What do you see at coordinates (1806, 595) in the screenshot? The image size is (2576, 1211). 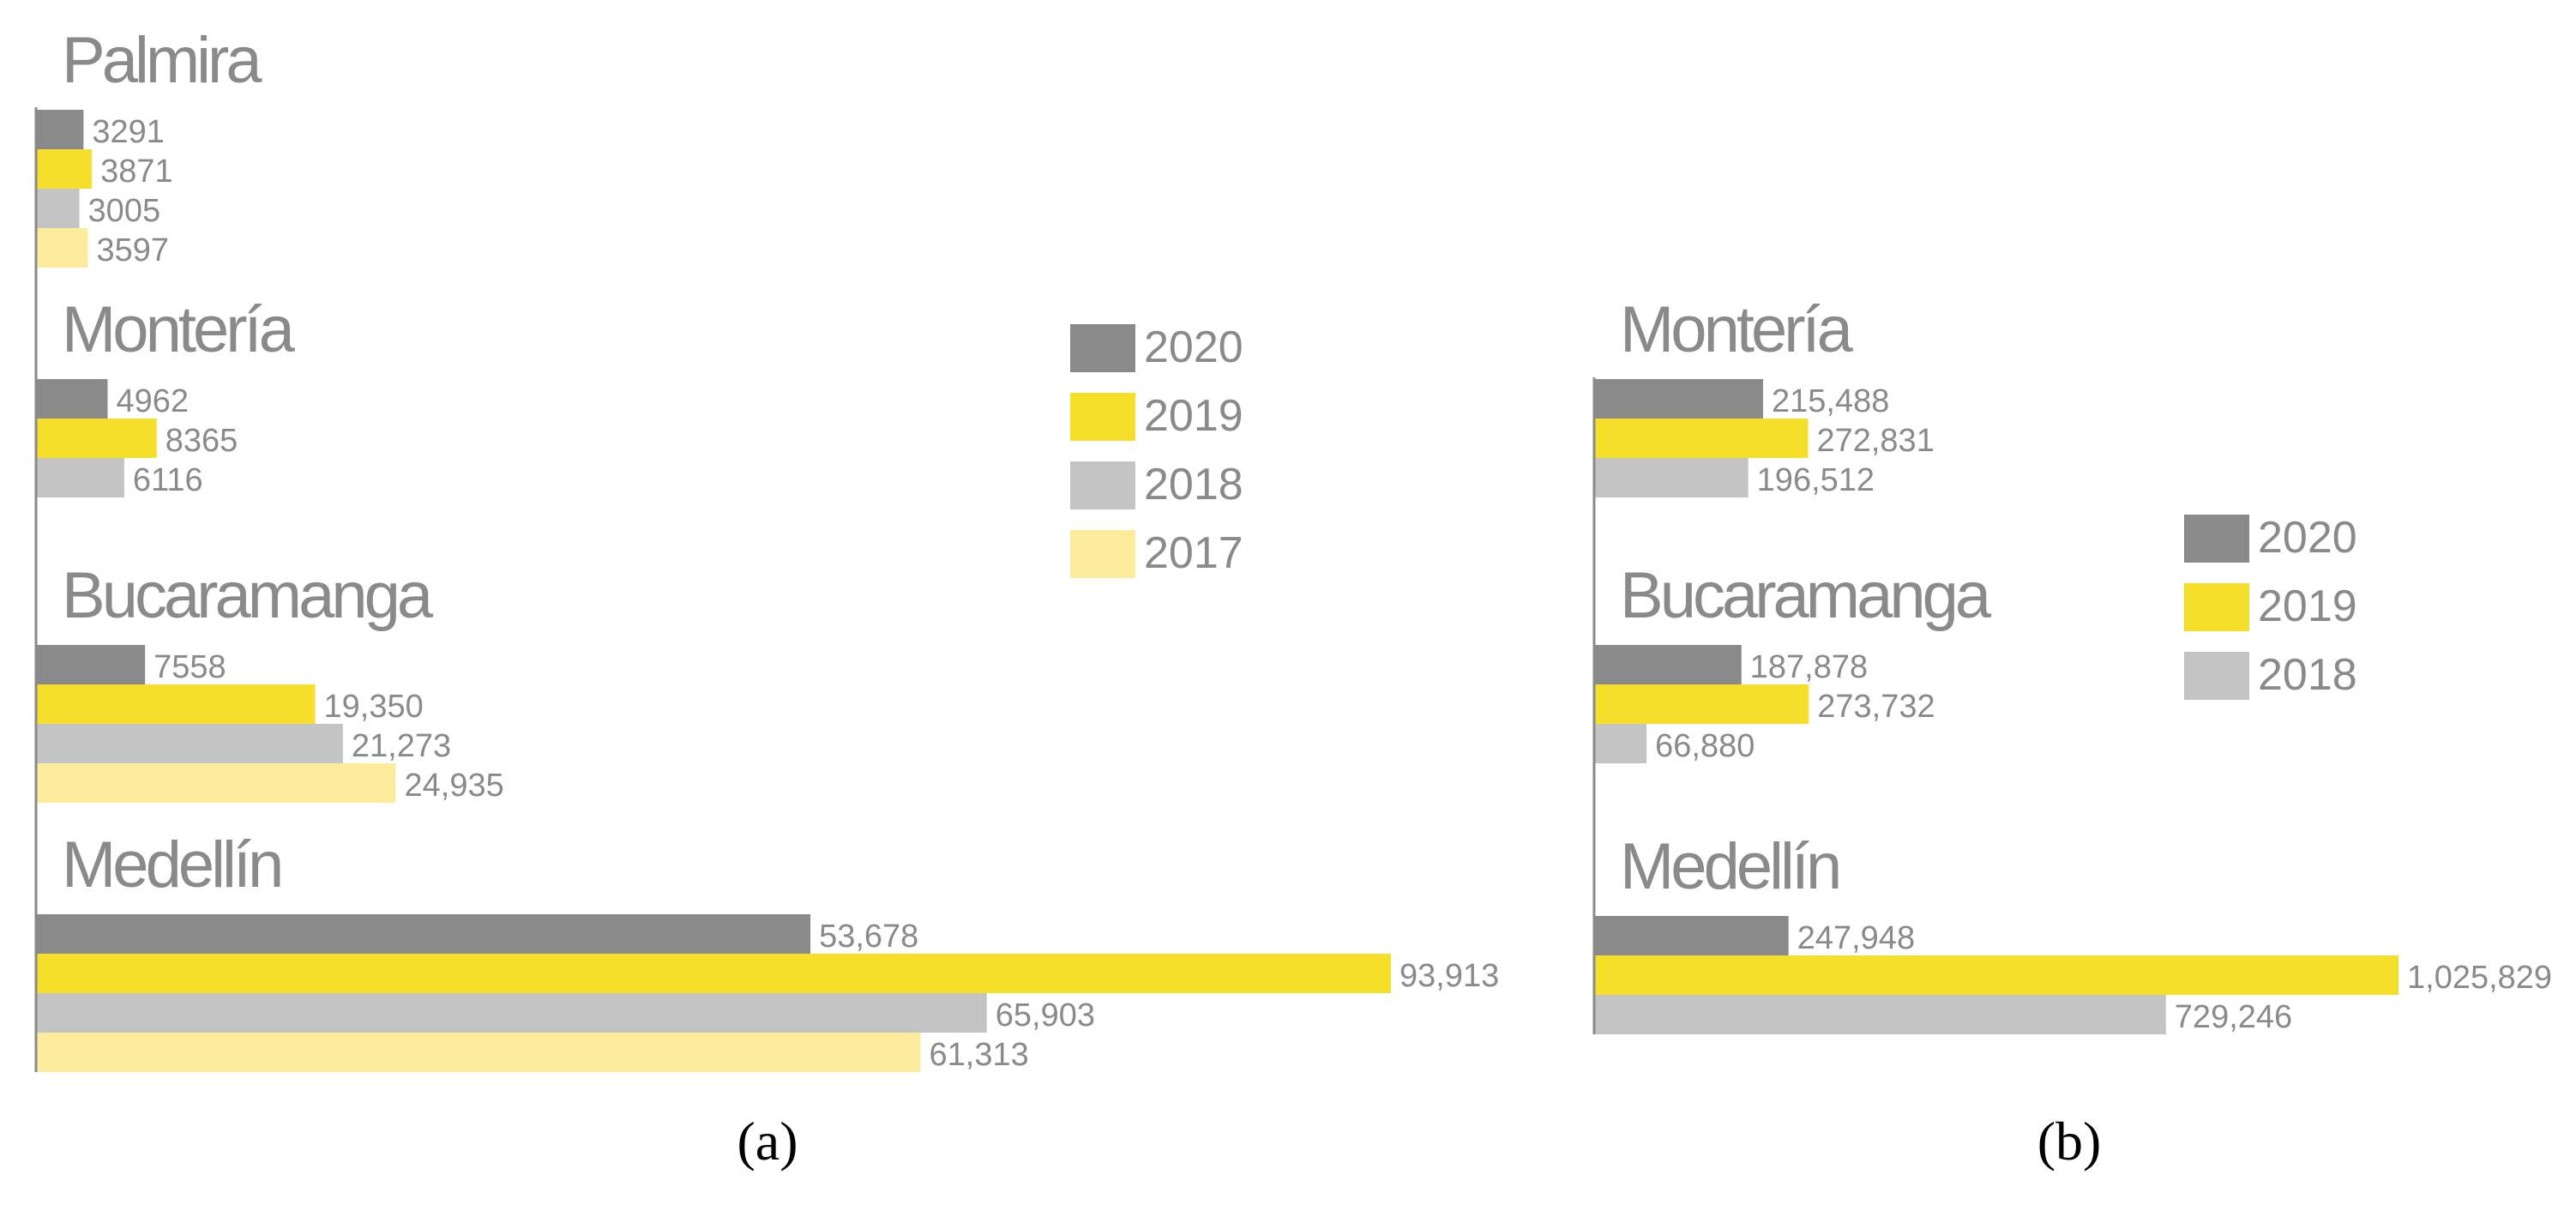 I see `group-title-bucaramanga-b: Bucaramanga` at bounding box center [1806, 595].